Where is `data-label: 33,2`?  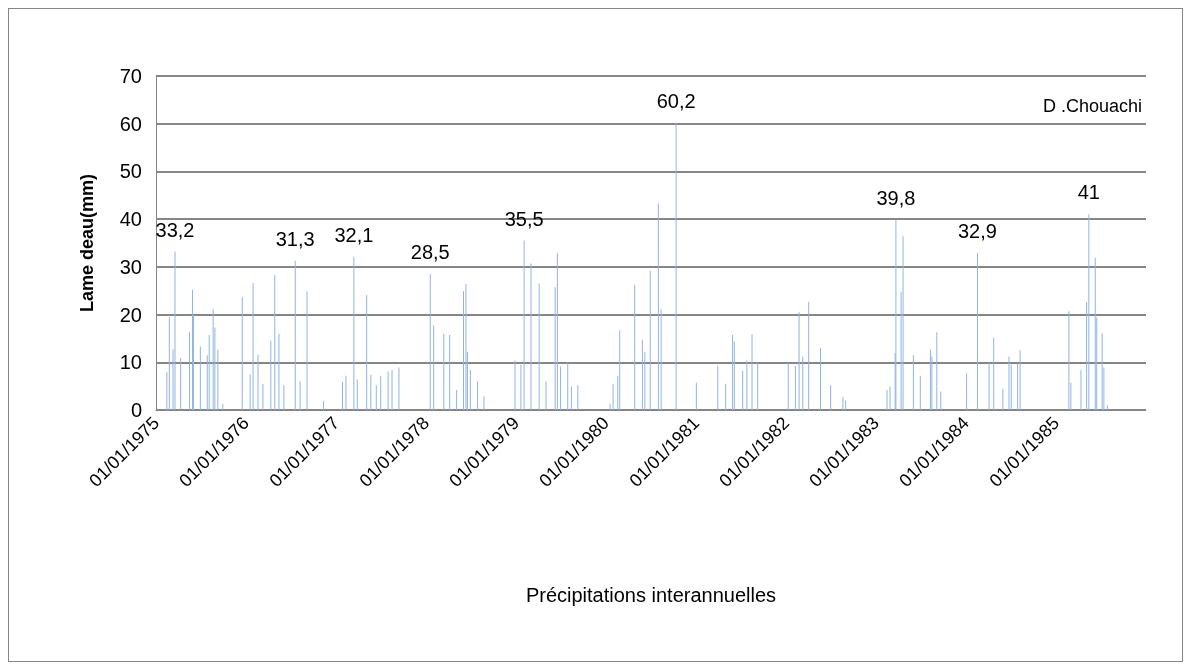 data-label: 33,2 is located at coordinates (175, 229).